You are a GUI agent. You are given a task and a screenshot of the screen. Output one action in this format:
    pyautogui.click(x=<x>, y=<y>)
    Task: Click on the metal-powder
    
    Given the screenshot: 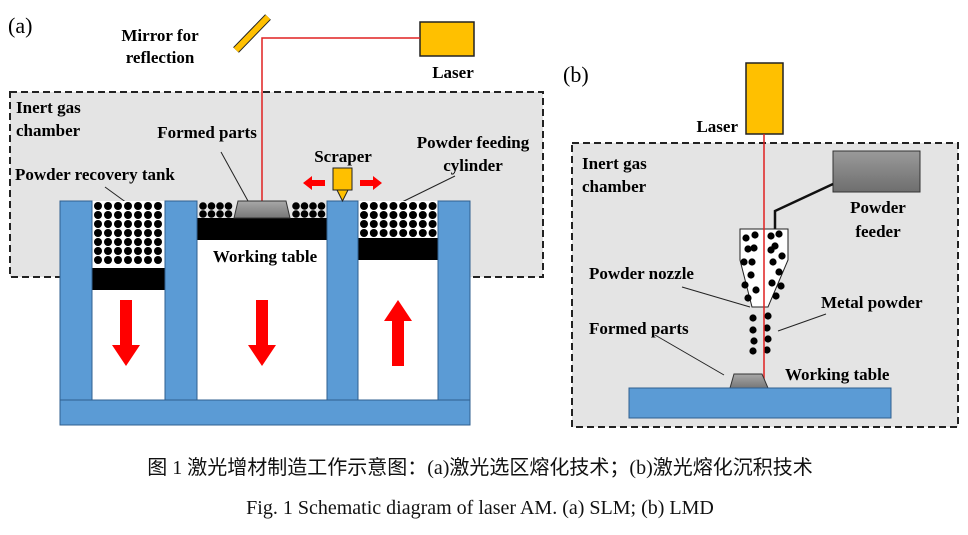 What is the action you would take?
    pyautogui.click(x=763, y=292)
    